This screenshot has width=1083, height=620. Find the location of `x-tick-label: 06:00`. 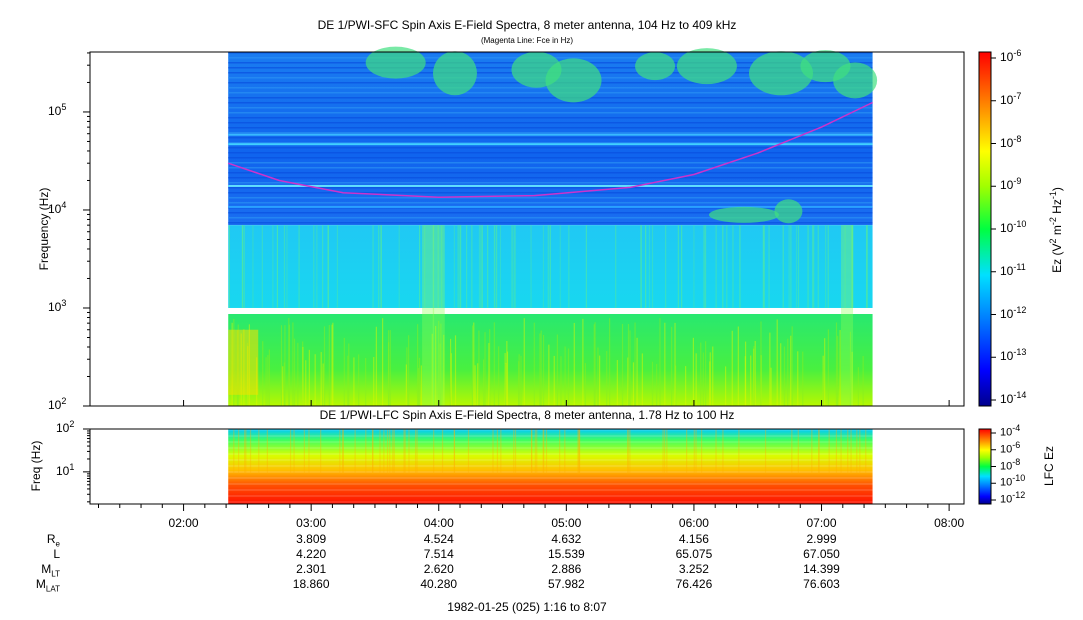

x-tick-label: 06:00 is located at coordinates (693, 523).